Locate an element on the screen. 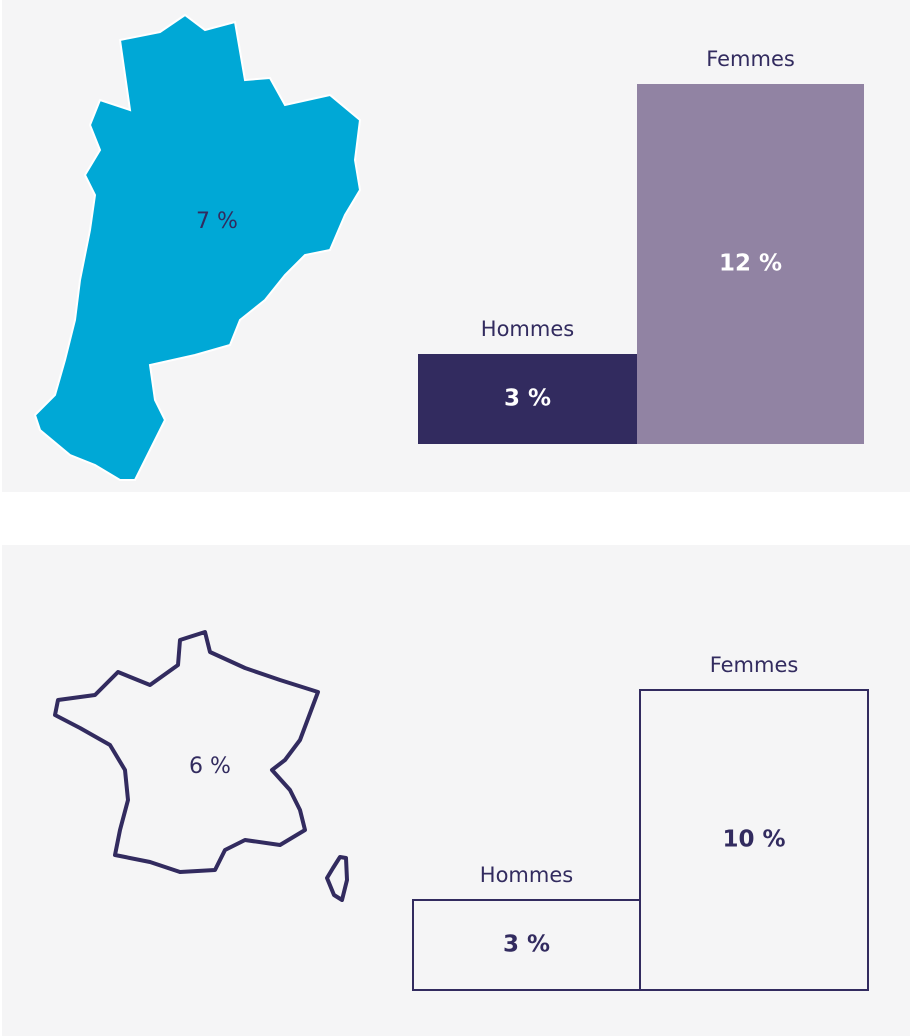 Image resolution: width=910 pixels, height=1036 pixels. value-label: 10 % is located at coordinates (753, 840).